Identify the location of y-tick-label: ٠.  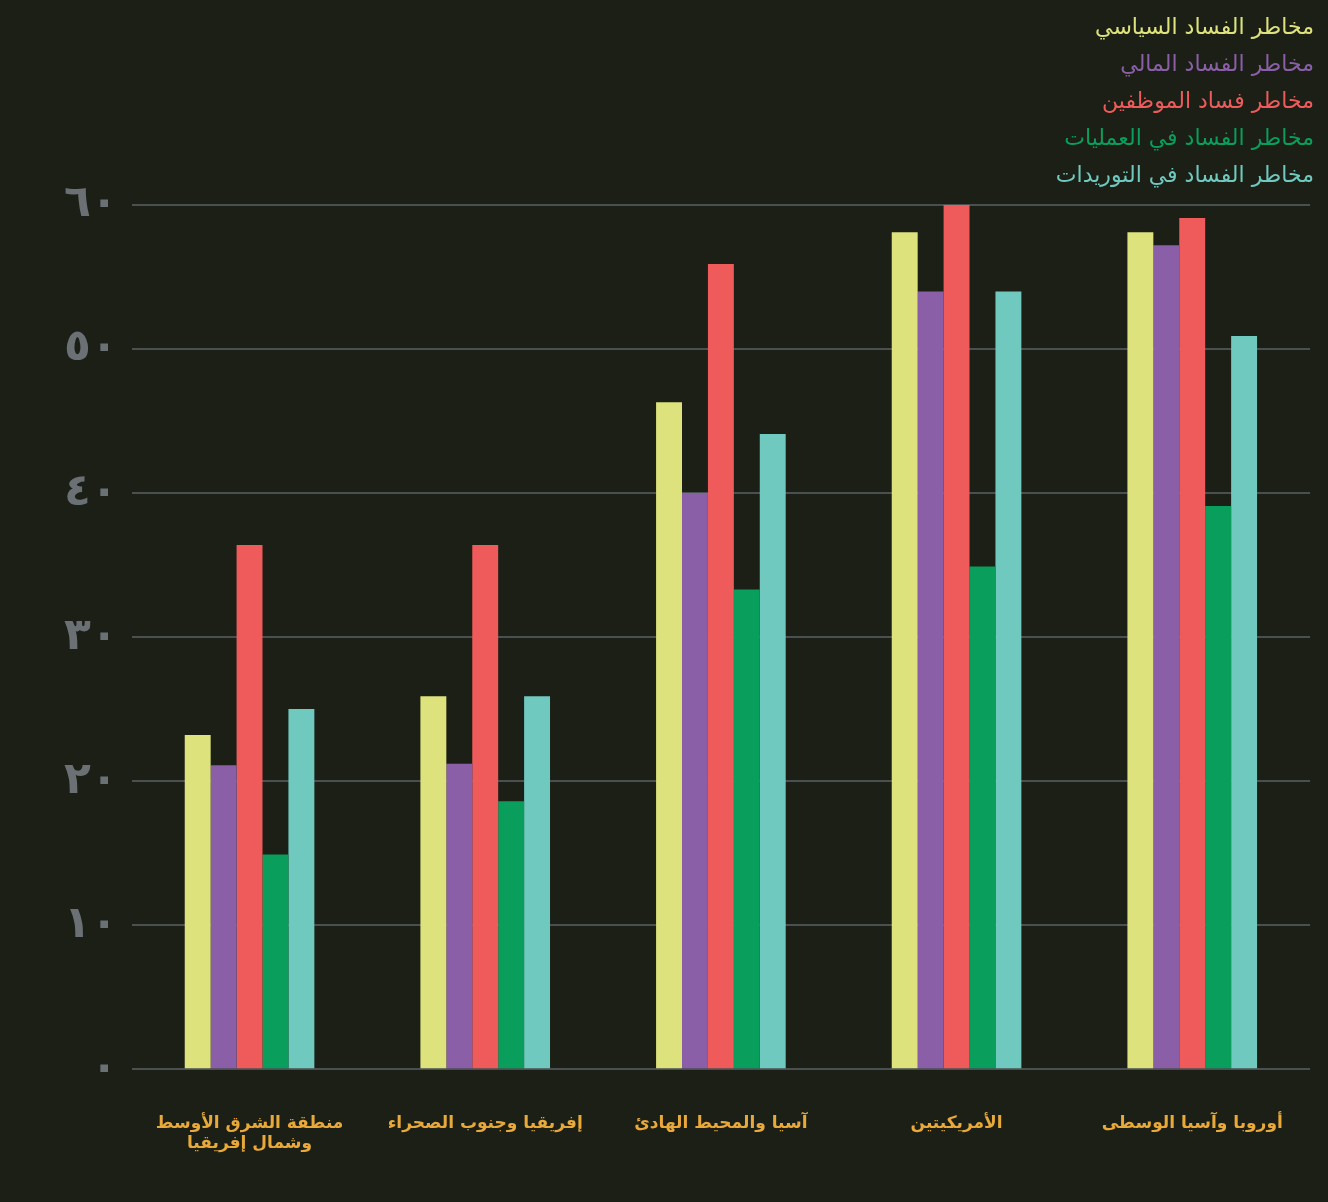
(104, 1065).